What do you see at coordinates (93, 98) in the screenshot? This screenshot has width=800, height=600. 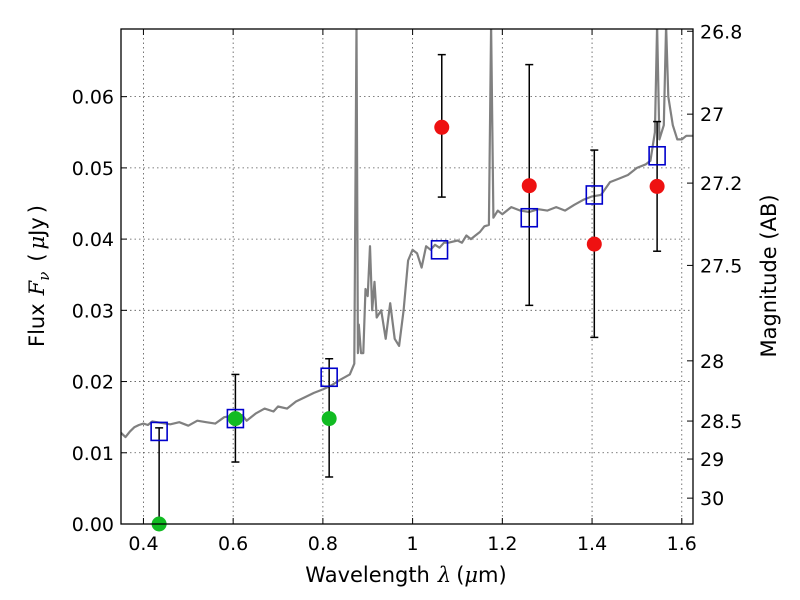 I see `y-tick-label: 0.06` at bounding box center [93, 98].